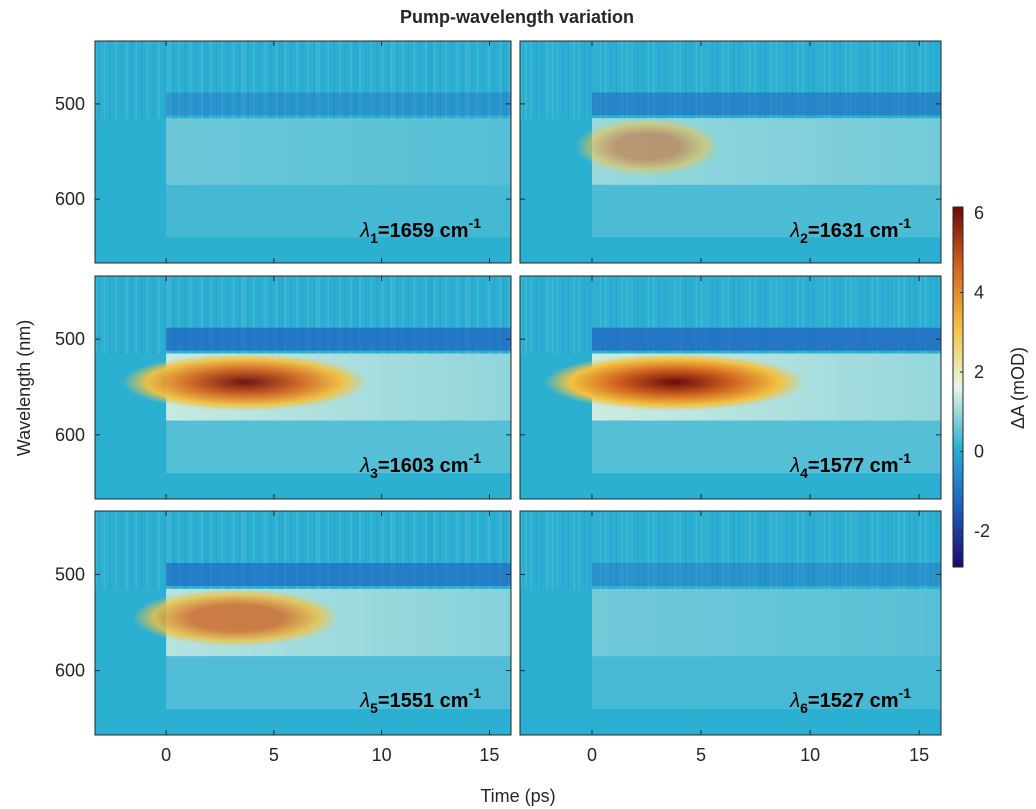 The height and width of the screenshot is (809, 1036). What do you see at coordinates (853, 466) in the screenshot?
I see `label-text: =1577 cm` at bounding box center [853, 466].